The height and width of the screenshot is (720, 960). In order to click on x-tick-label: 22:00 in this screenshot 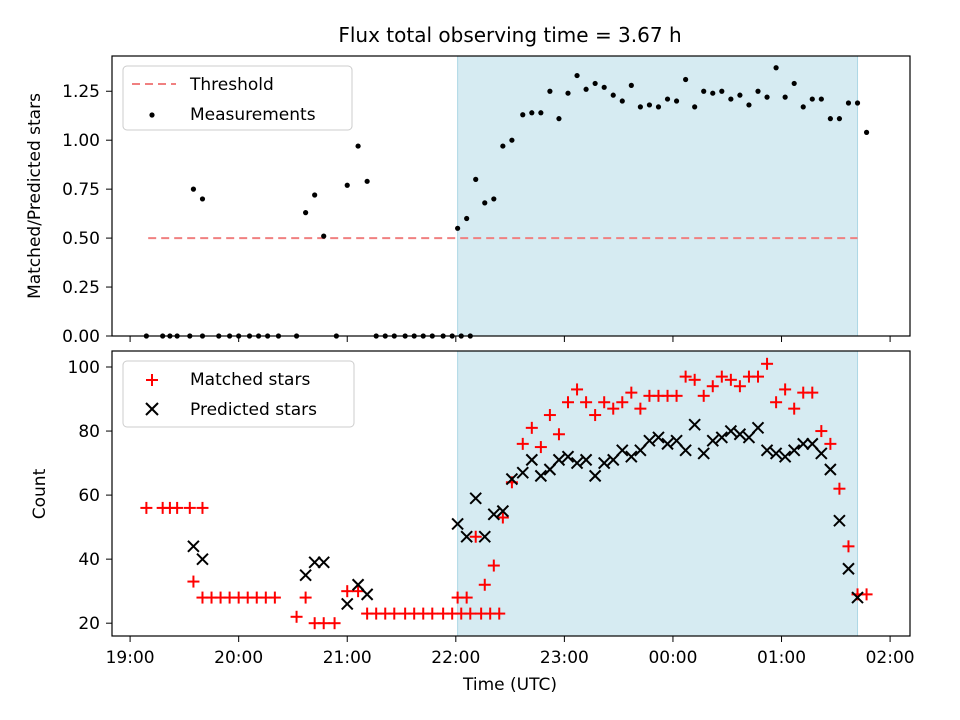, I will do `click(455, 658)`.